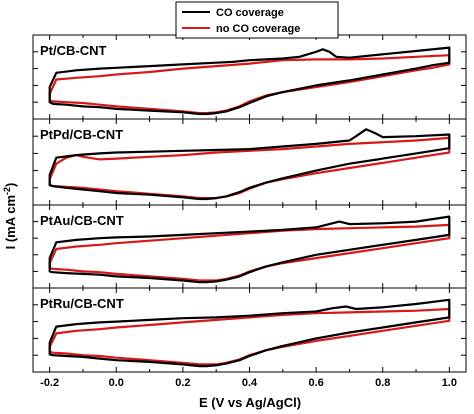 The height and width of the screenshot is (414, 474). Describe the element at coordinates (315, 383) in the screenshot. I see `x-tick-label: 0.6` at that location.